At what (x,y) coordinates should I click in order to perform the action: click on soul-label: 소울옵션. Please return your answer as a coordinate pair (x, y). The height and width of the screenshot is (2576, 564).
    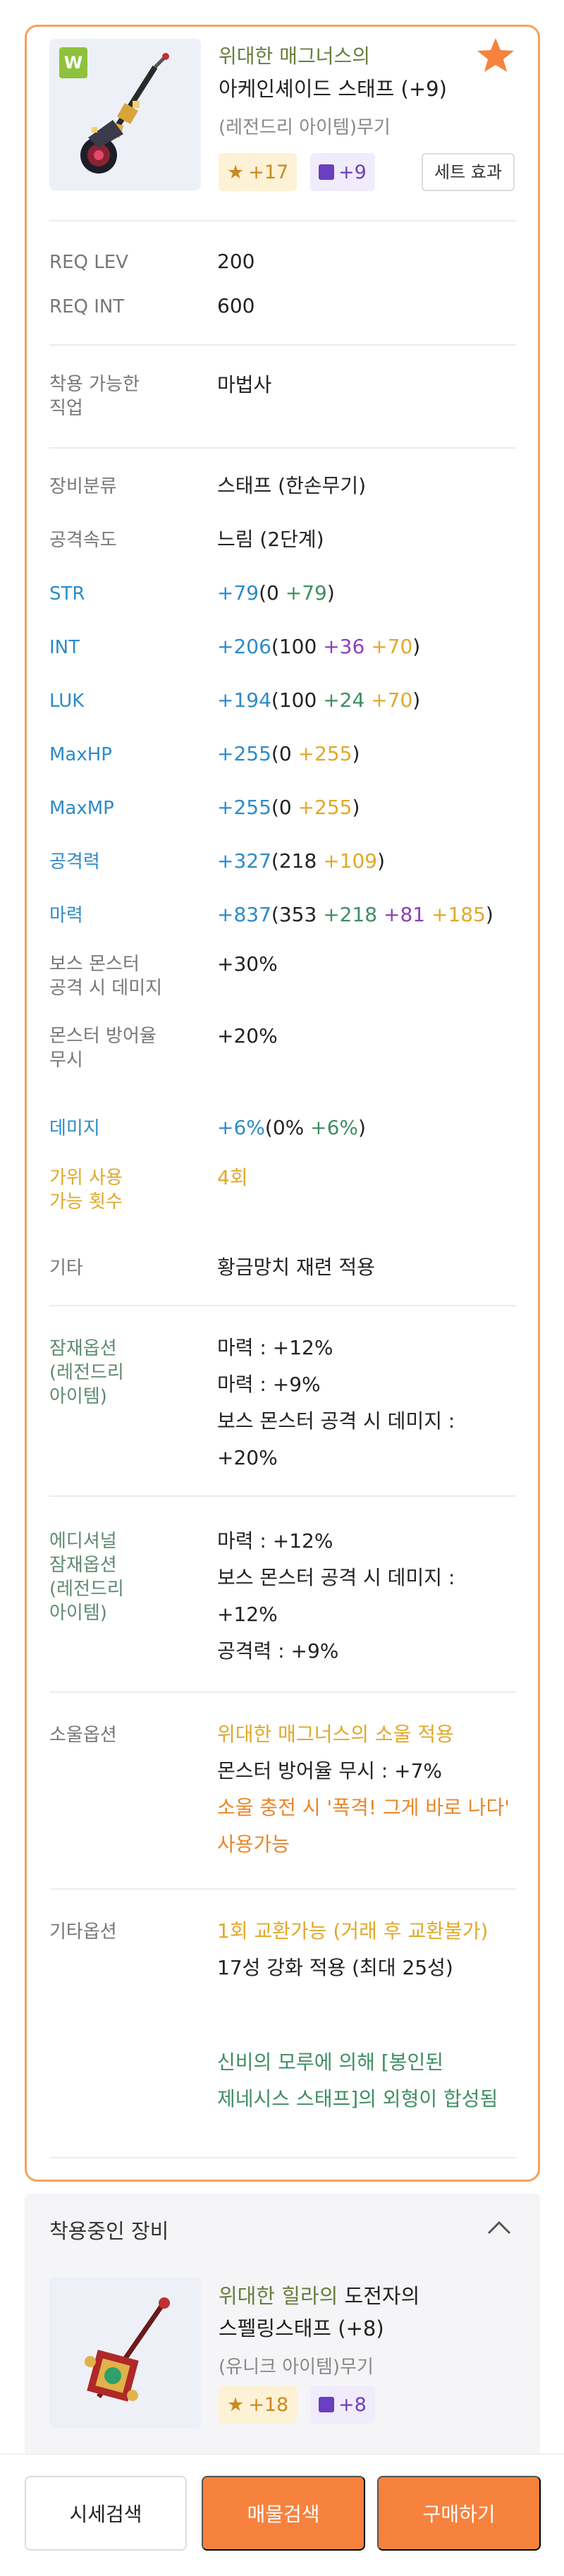
    Looking at the image, I should click on (83, 1735).